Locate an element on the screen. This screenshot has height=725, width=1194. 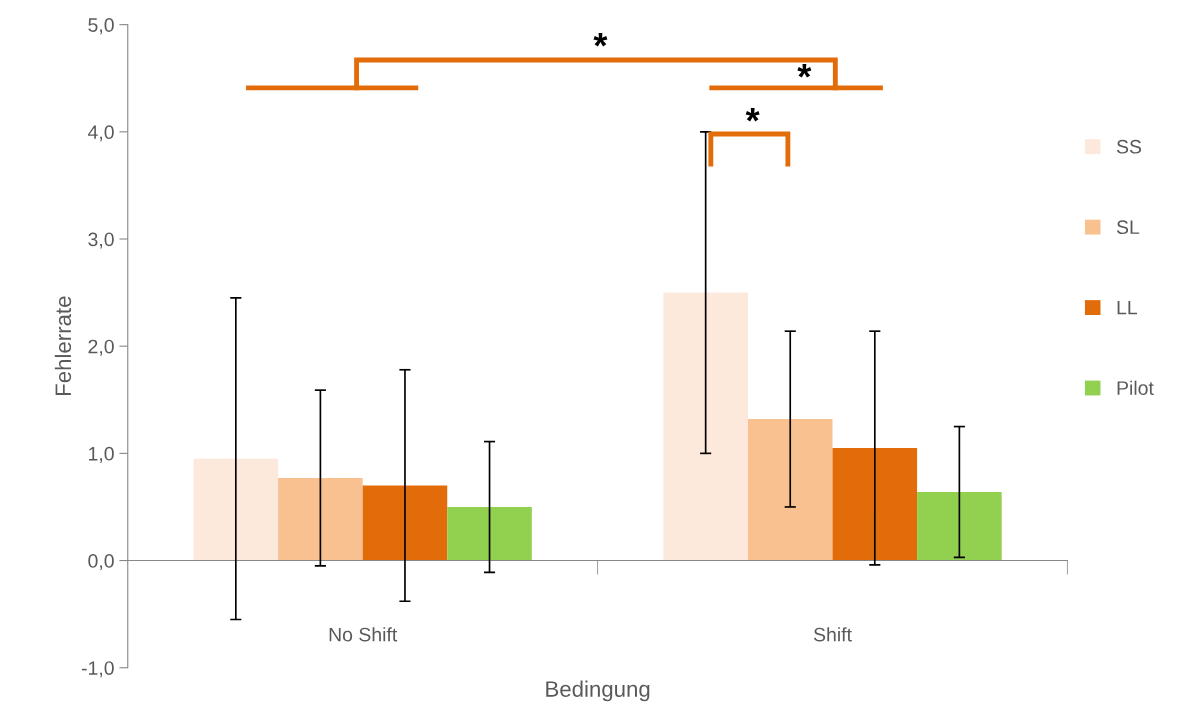
y-tick-label: -1,0 is located at coordinates (97, 669).